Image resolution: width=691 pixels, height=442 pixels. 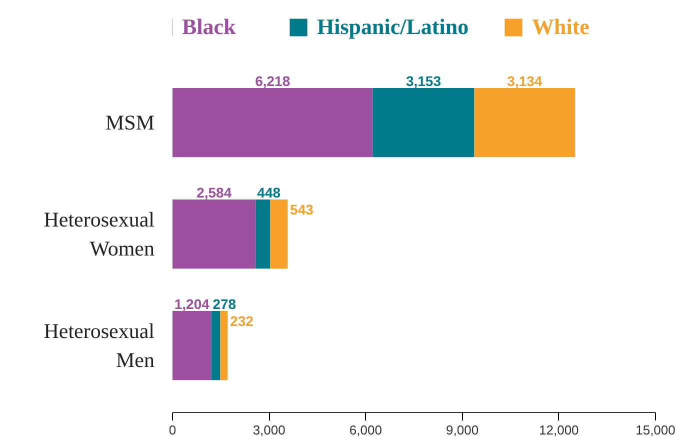 What do you see at coordinates (99, 234) in the screenshot?
I see `y-tick-label: Heterosexual Women` at bounding box center [99, 234].